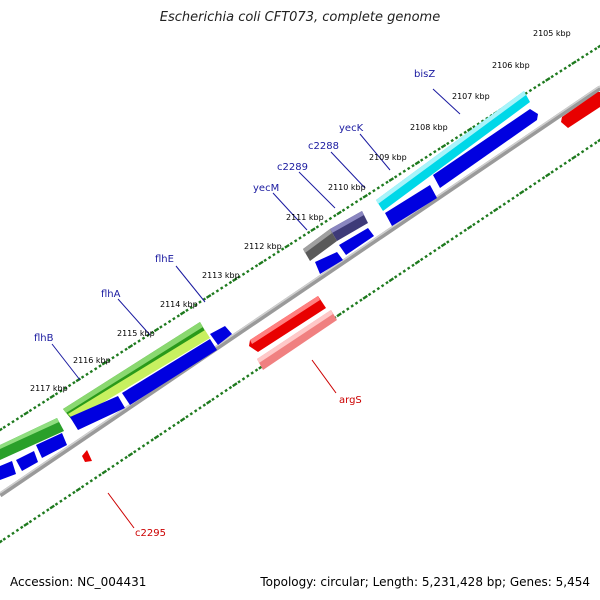  I want to click on gene-label-bisZ: bisZ, so click(424, 74).